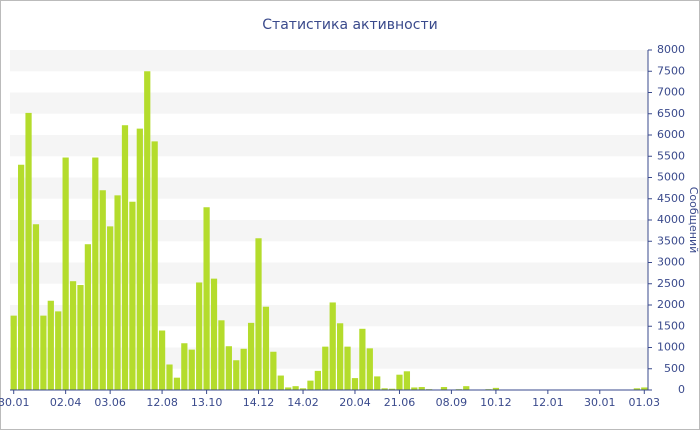  What do you see at coordinates (66, 402) in the screenshot?
I see `x-tick-label: 02.04` at bounding box center [66, 402].